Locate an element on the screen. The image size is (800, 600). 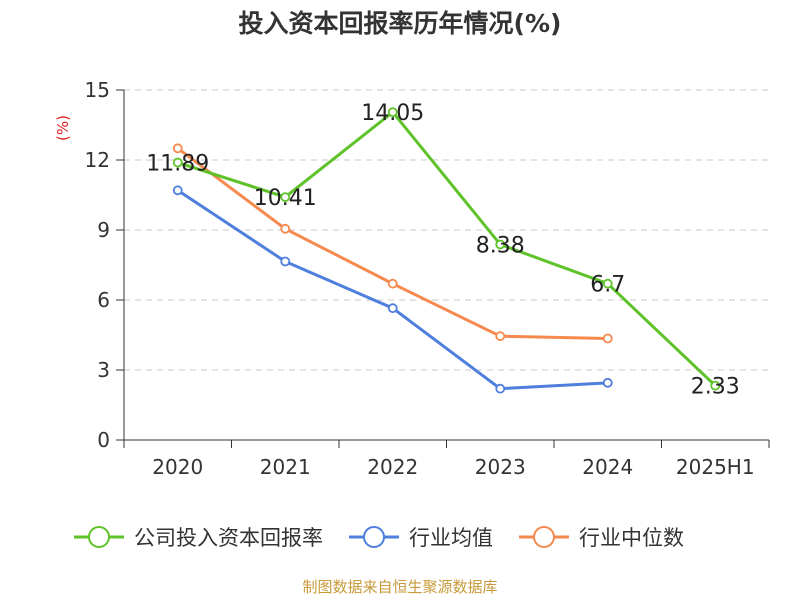
data-label: 2.33 is located at coordinates (715, 387).